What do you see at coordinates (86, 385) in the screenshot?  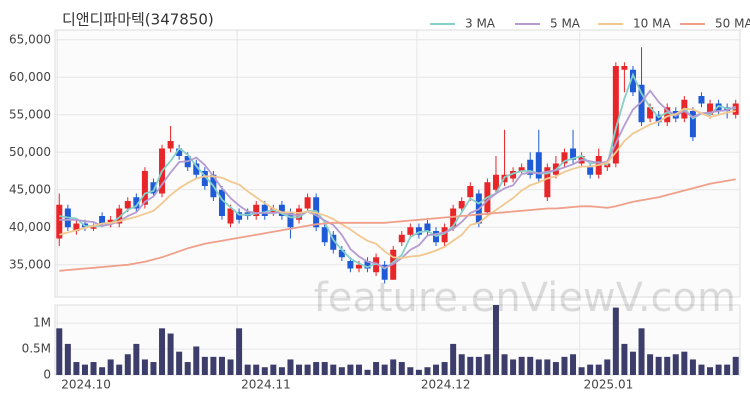 I see `x-tick-label: 2024.10` at bounding box center [86, 385].